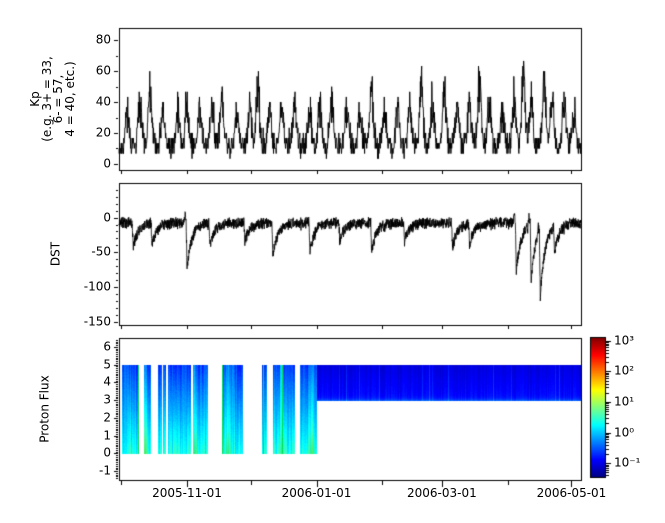  I want to click on kp-axis-label-line: 4 = 40, etc.), so click(69, 99).